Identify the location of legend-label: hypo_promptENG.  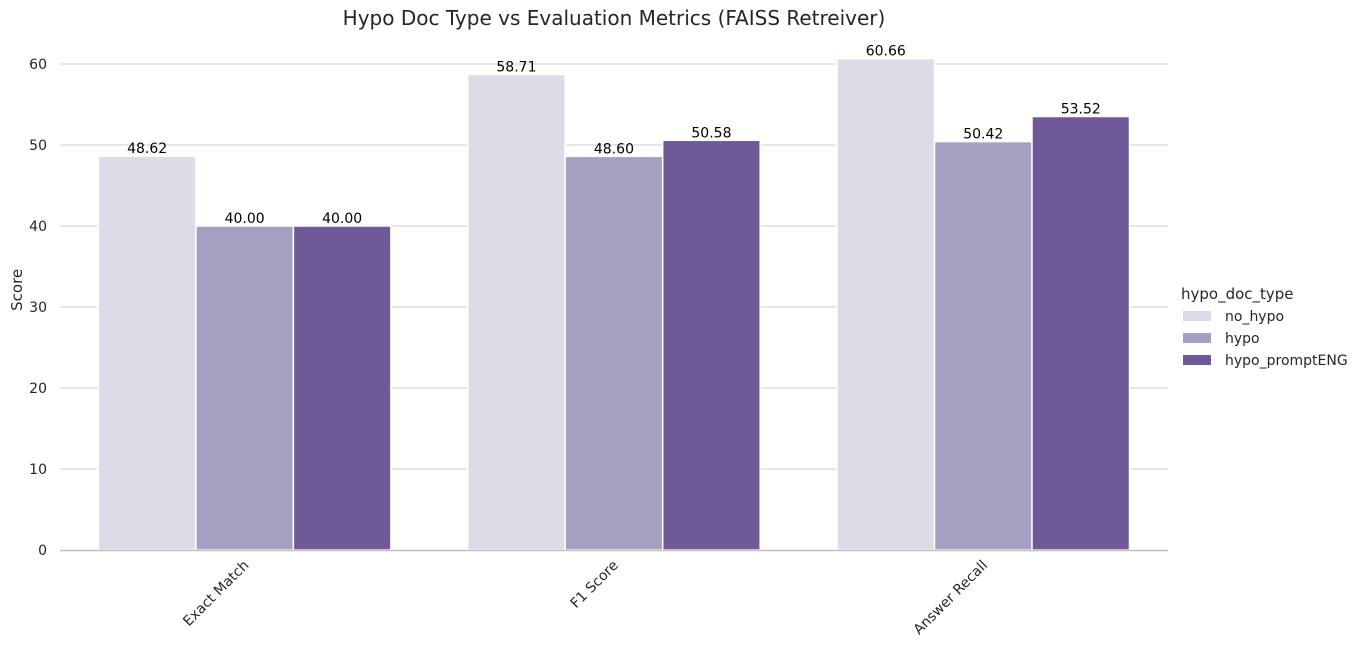
(1286, 361).